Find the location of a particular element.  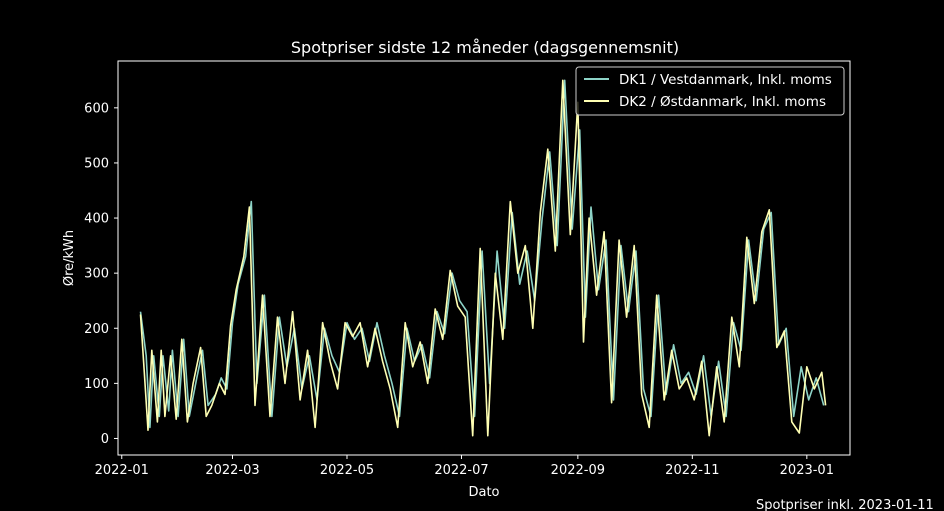

x-tick-label: 2022-03 is located at coordinates (232, 470).